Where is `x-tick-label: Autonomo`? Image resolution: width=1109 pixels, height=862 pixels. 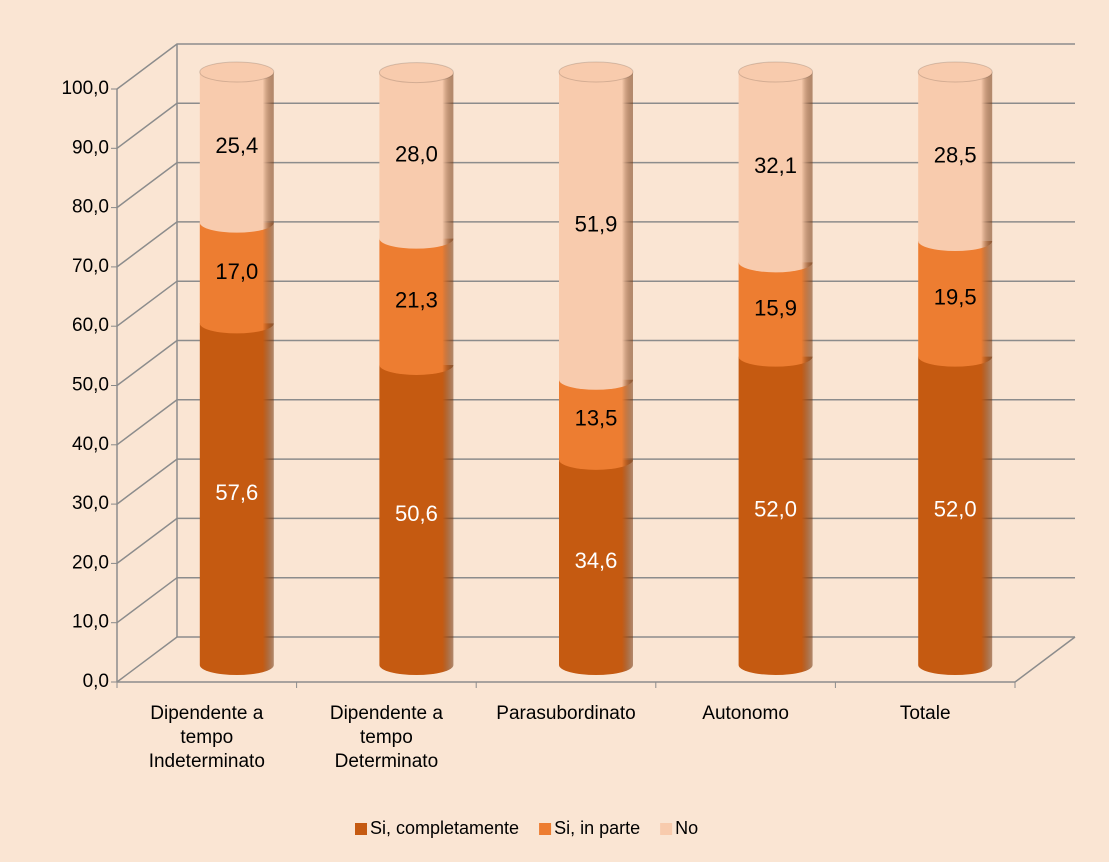 x-tick-label: Autonomo is located at coordinates (745, 713).